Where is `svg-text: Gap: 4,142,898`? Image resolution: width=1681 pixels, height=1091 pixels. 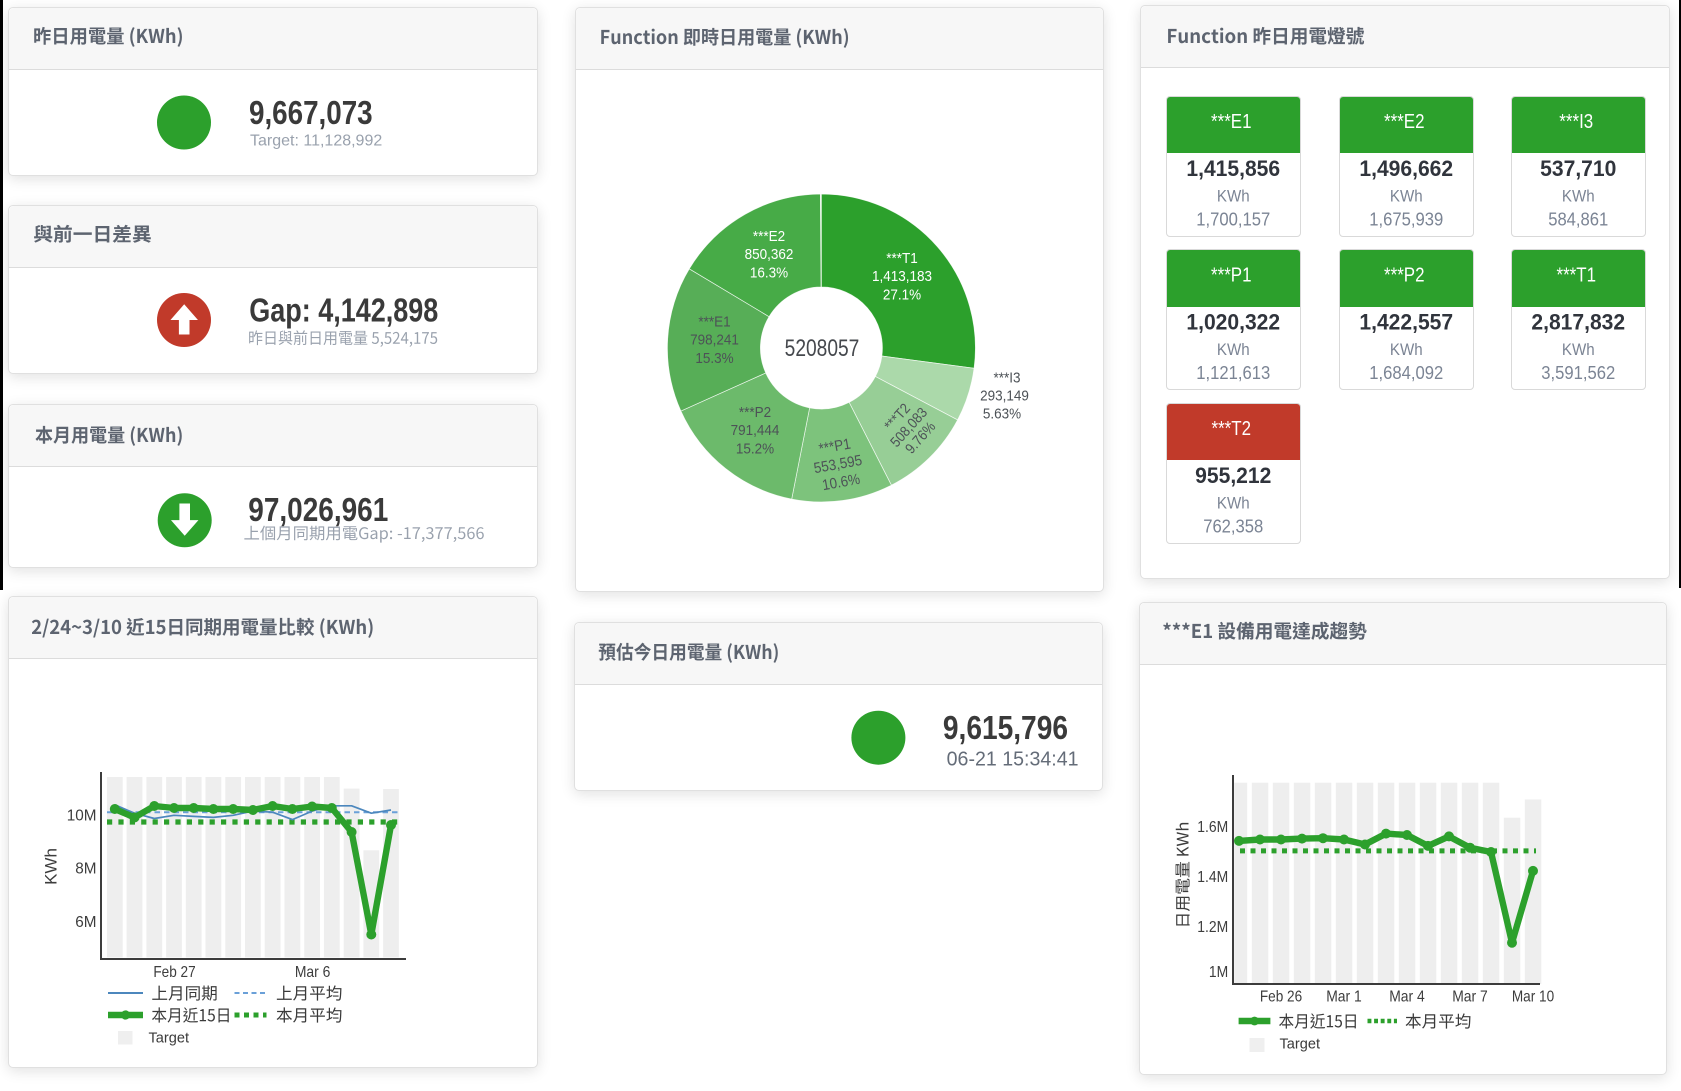
svg-text: Gap: 4,142,898 is located at coordinates (343, 310).